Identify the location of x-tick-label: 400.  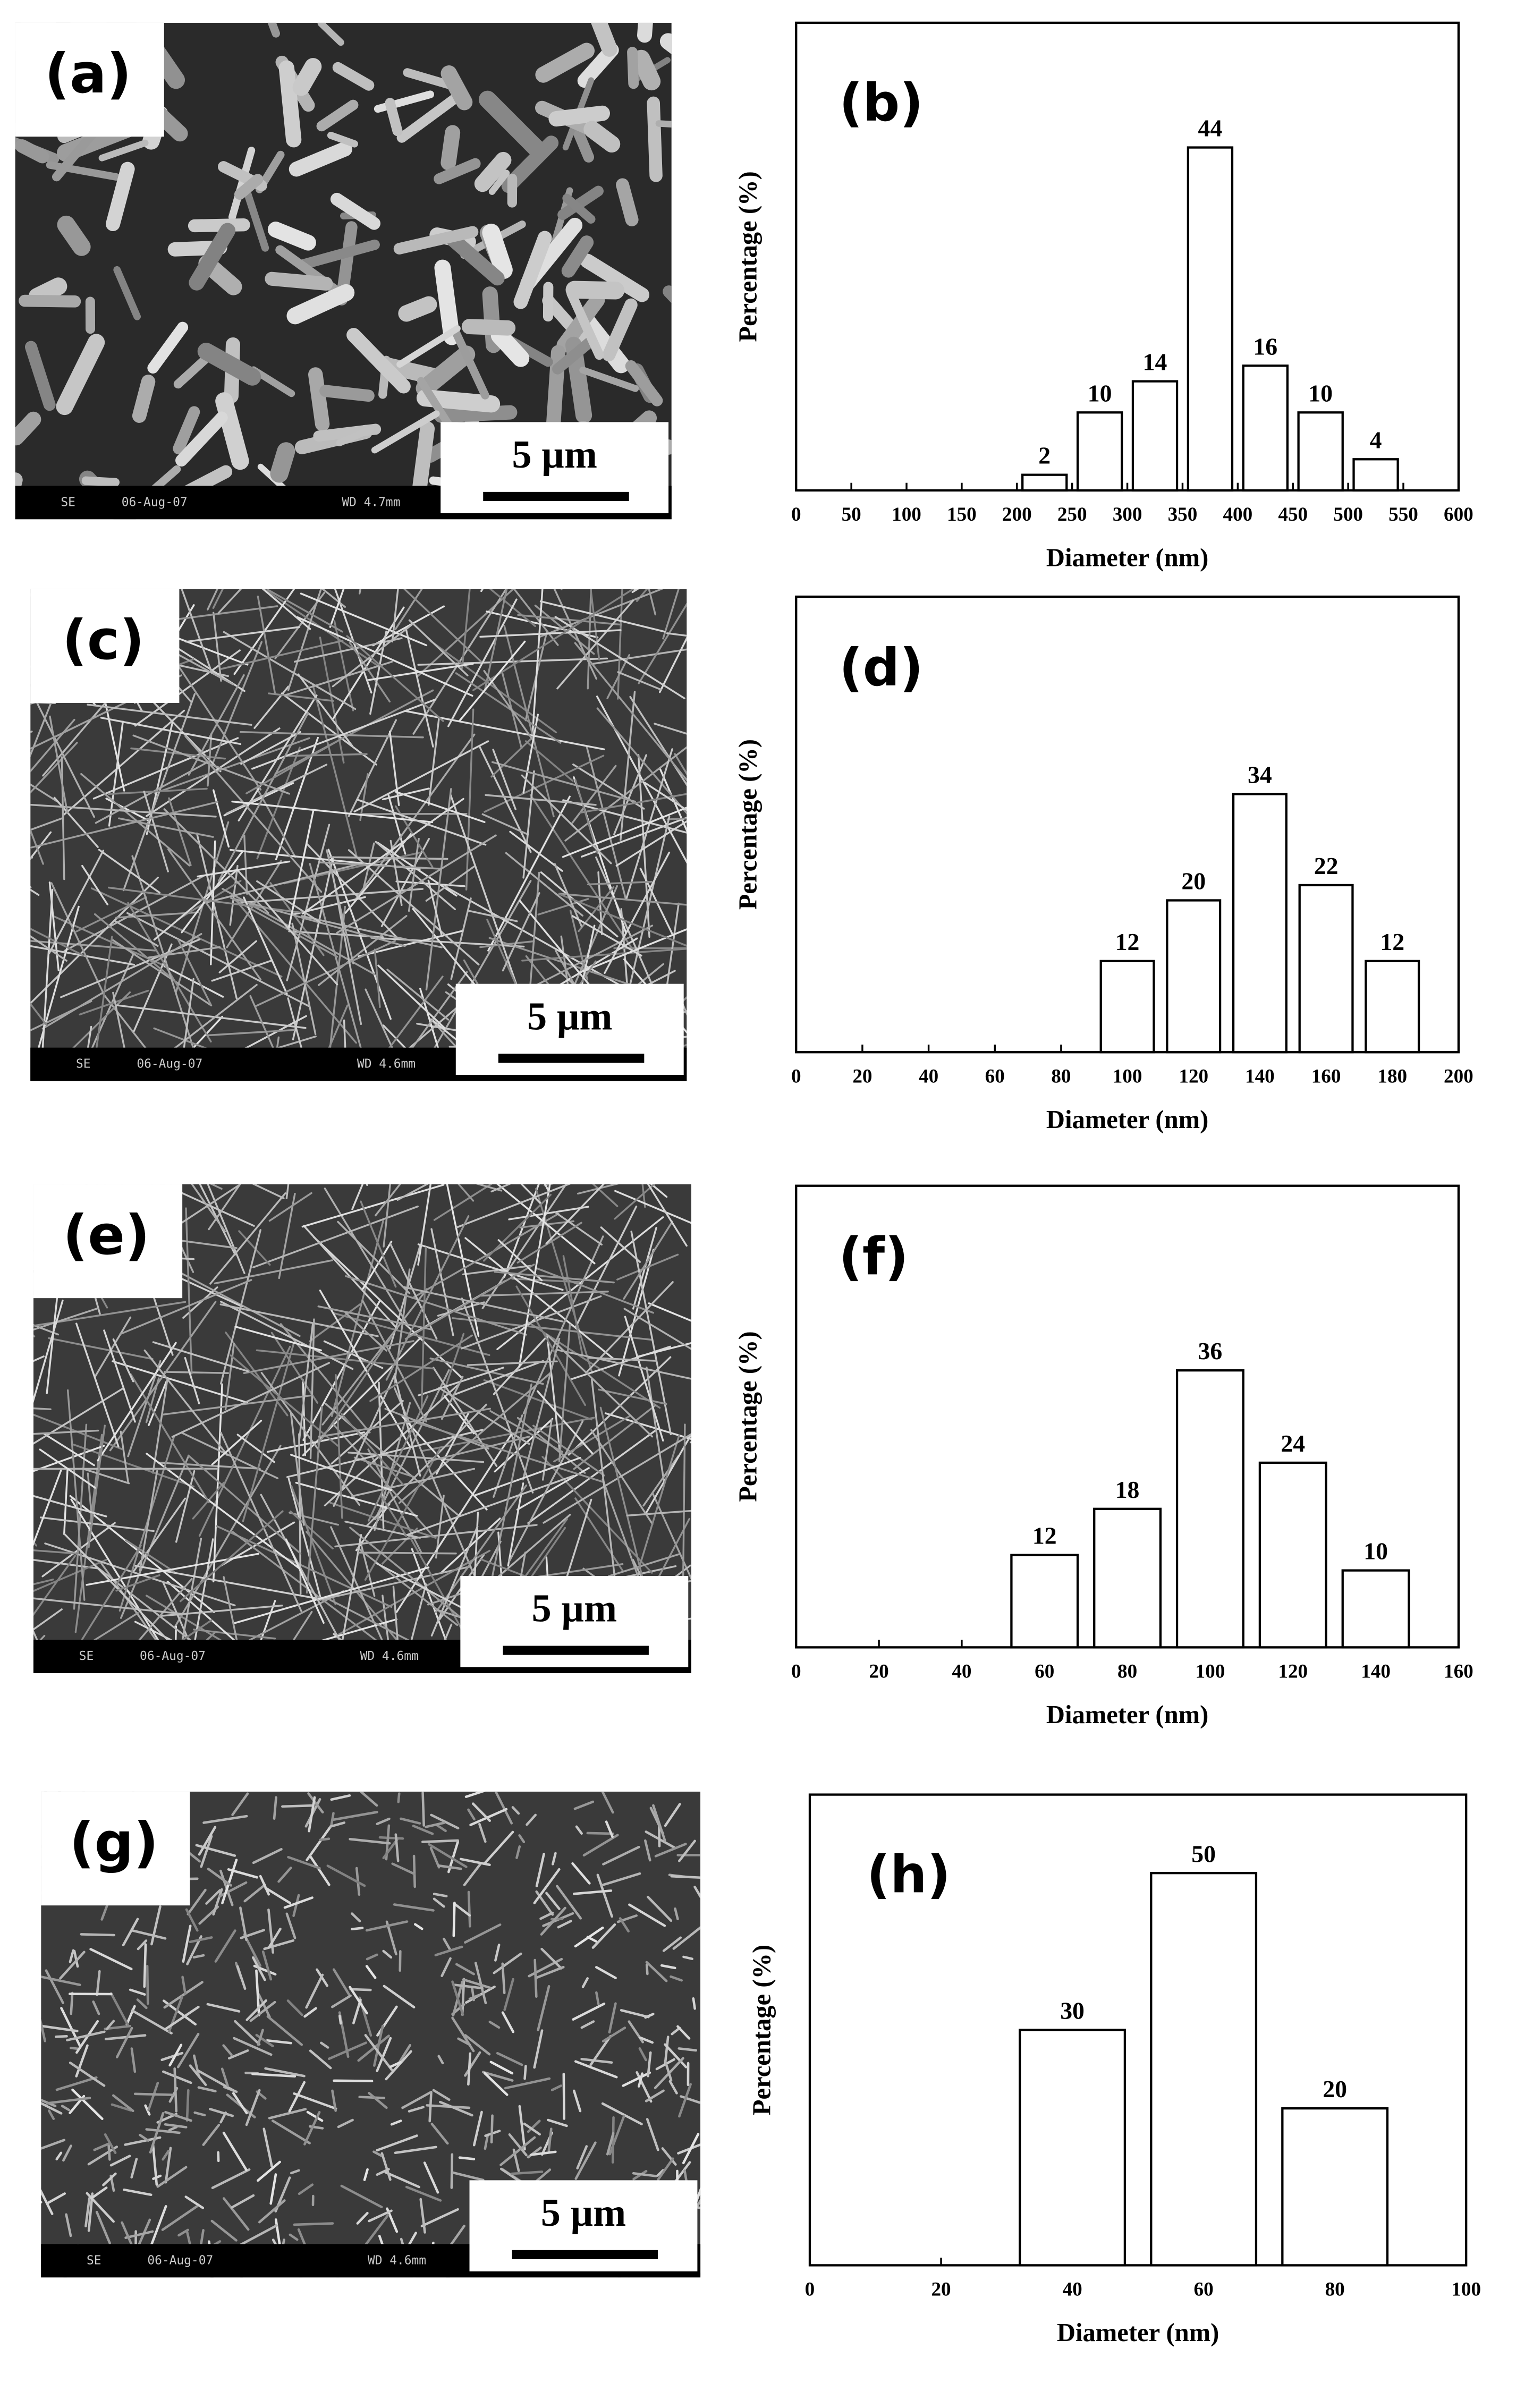
(1237, 514).